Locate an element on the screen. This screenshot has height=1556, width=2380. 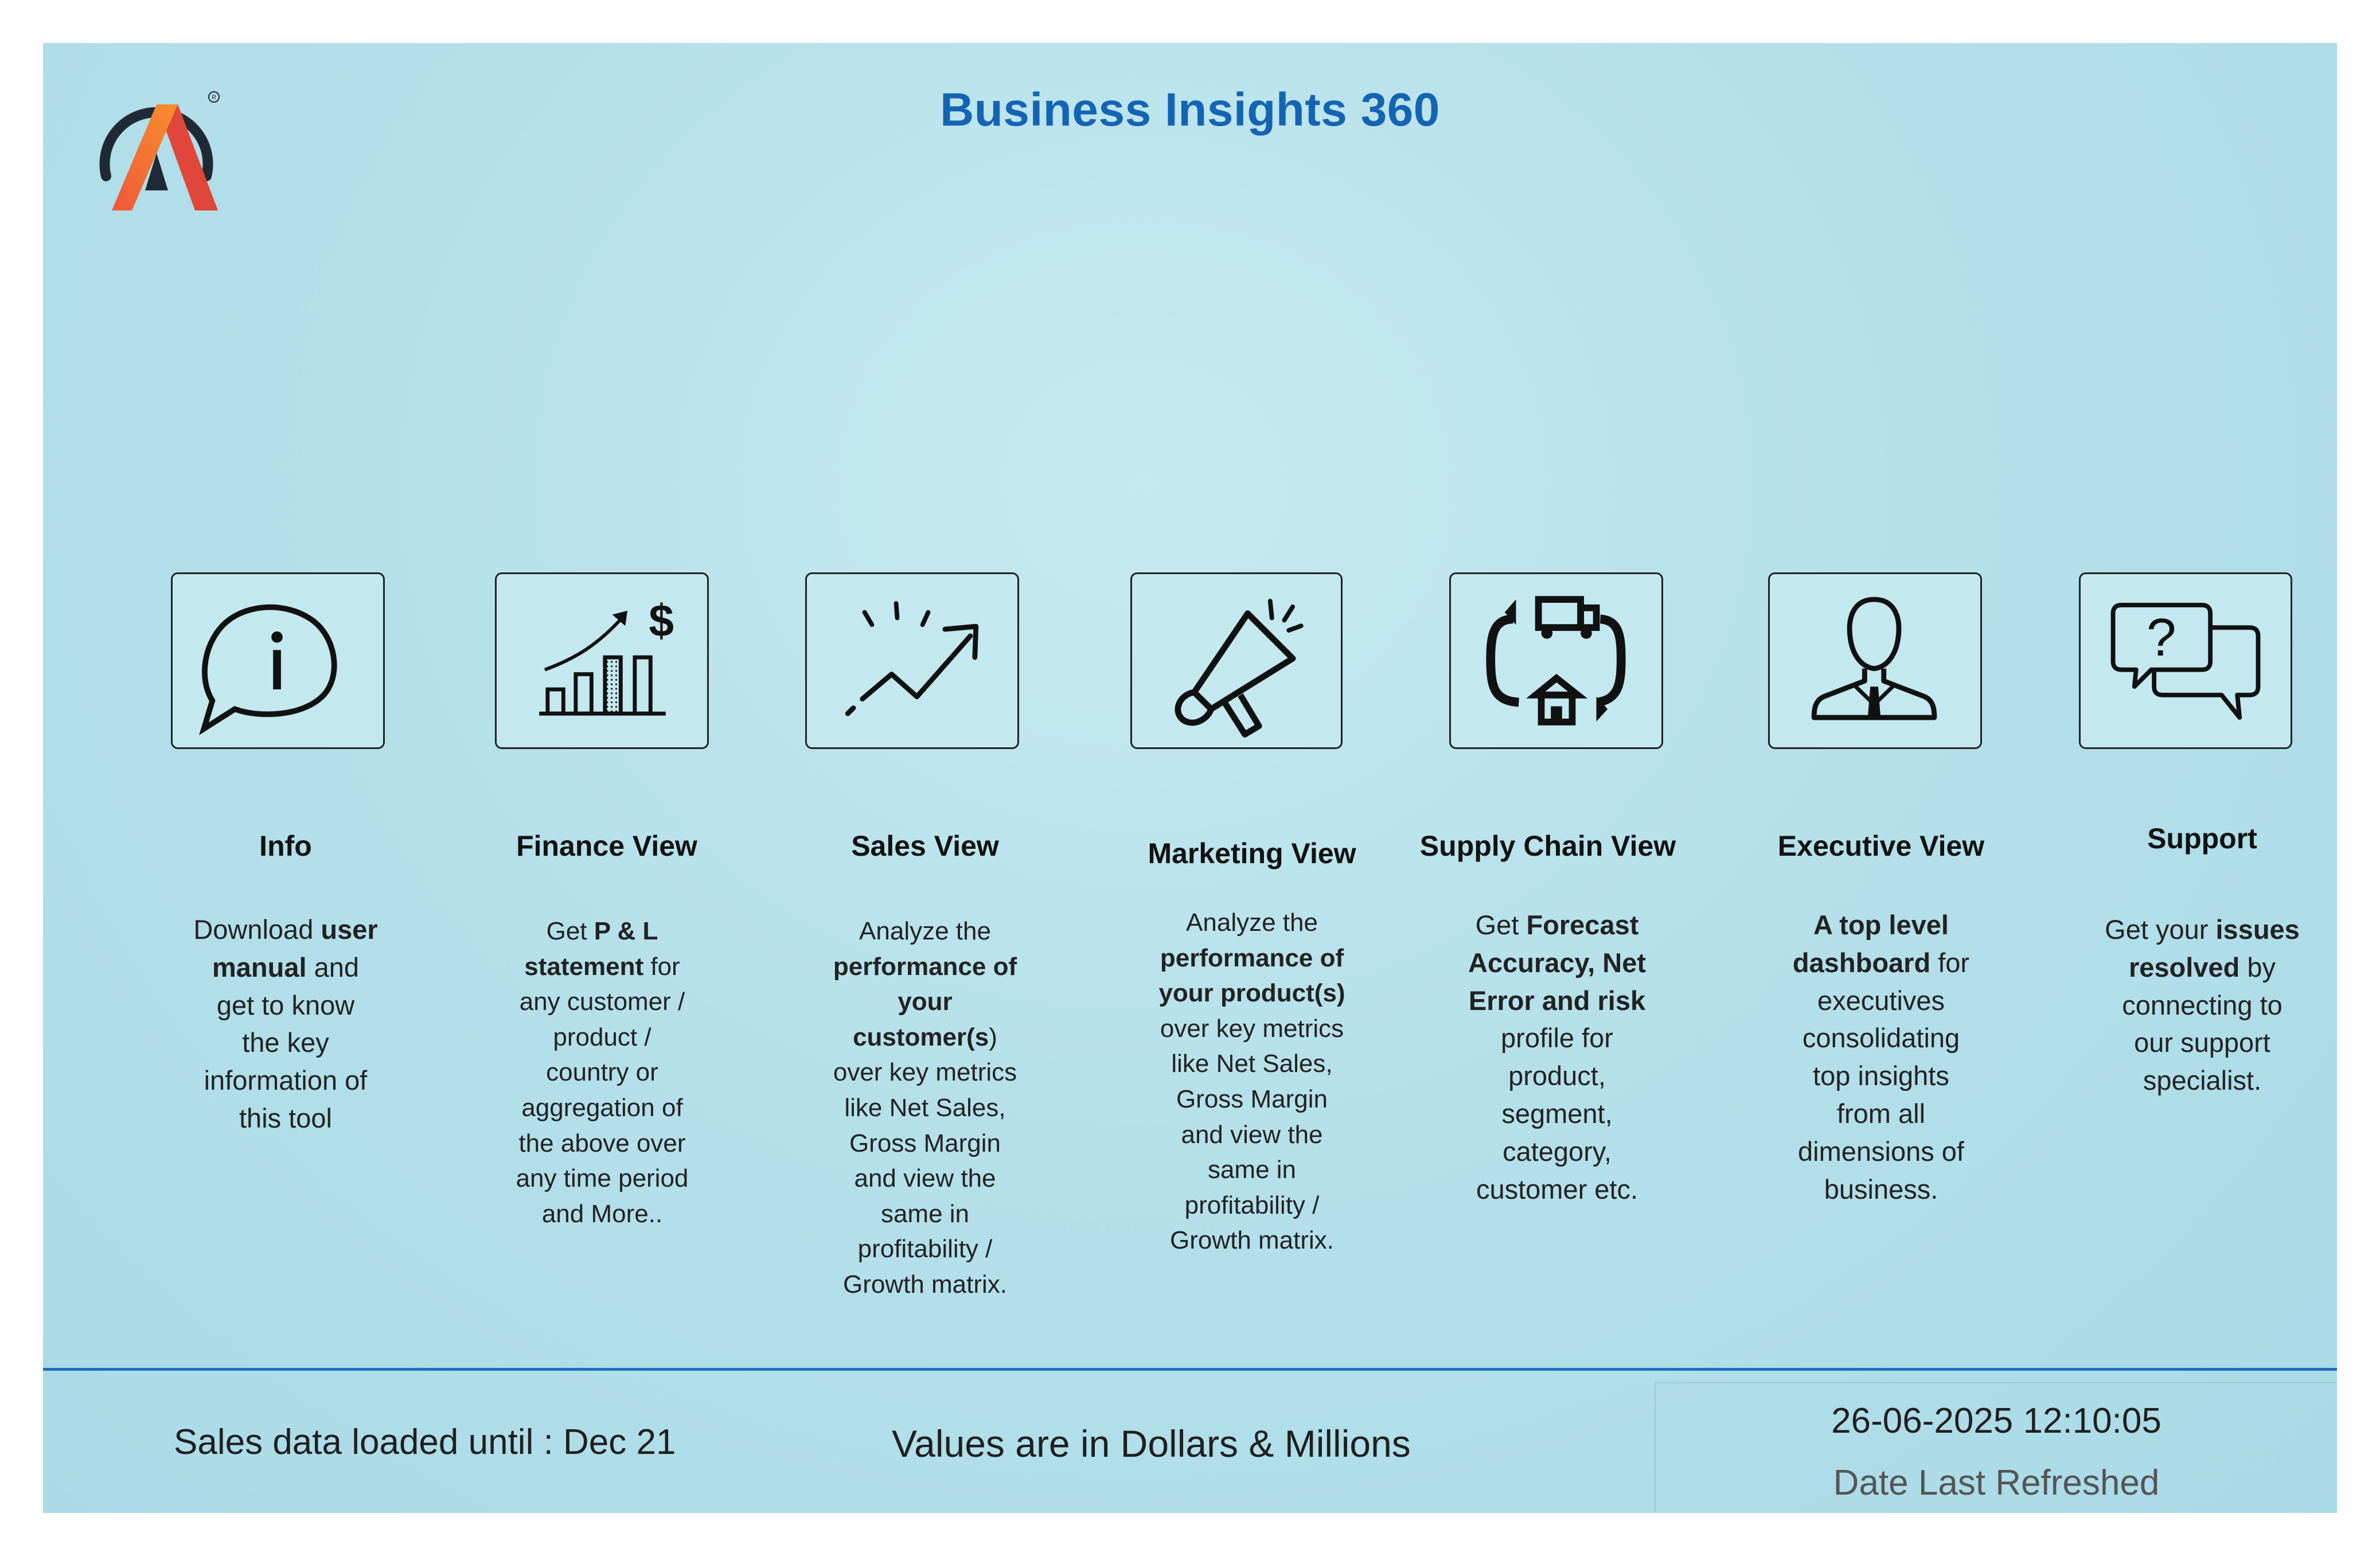
desc-text: and is located at coordinates (333, 966).